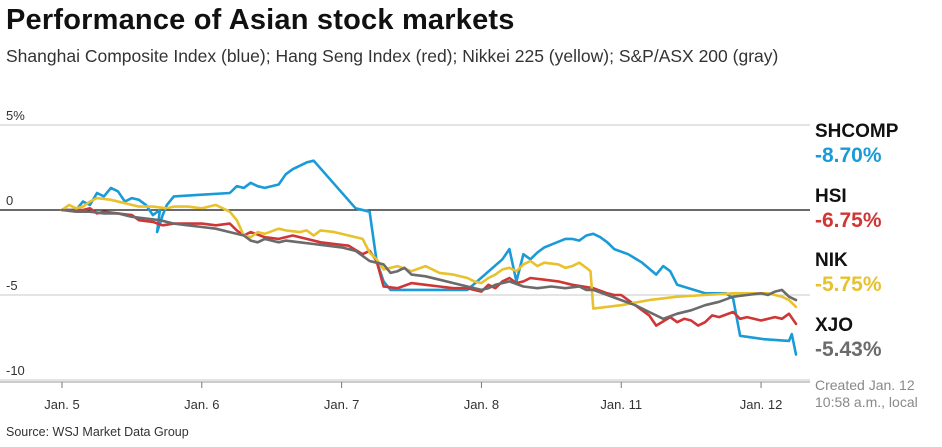  What do you see at coordinates (12, 285) in the screenshot?
I see `y-tick-label: -5` at bounding box center [12, 285].